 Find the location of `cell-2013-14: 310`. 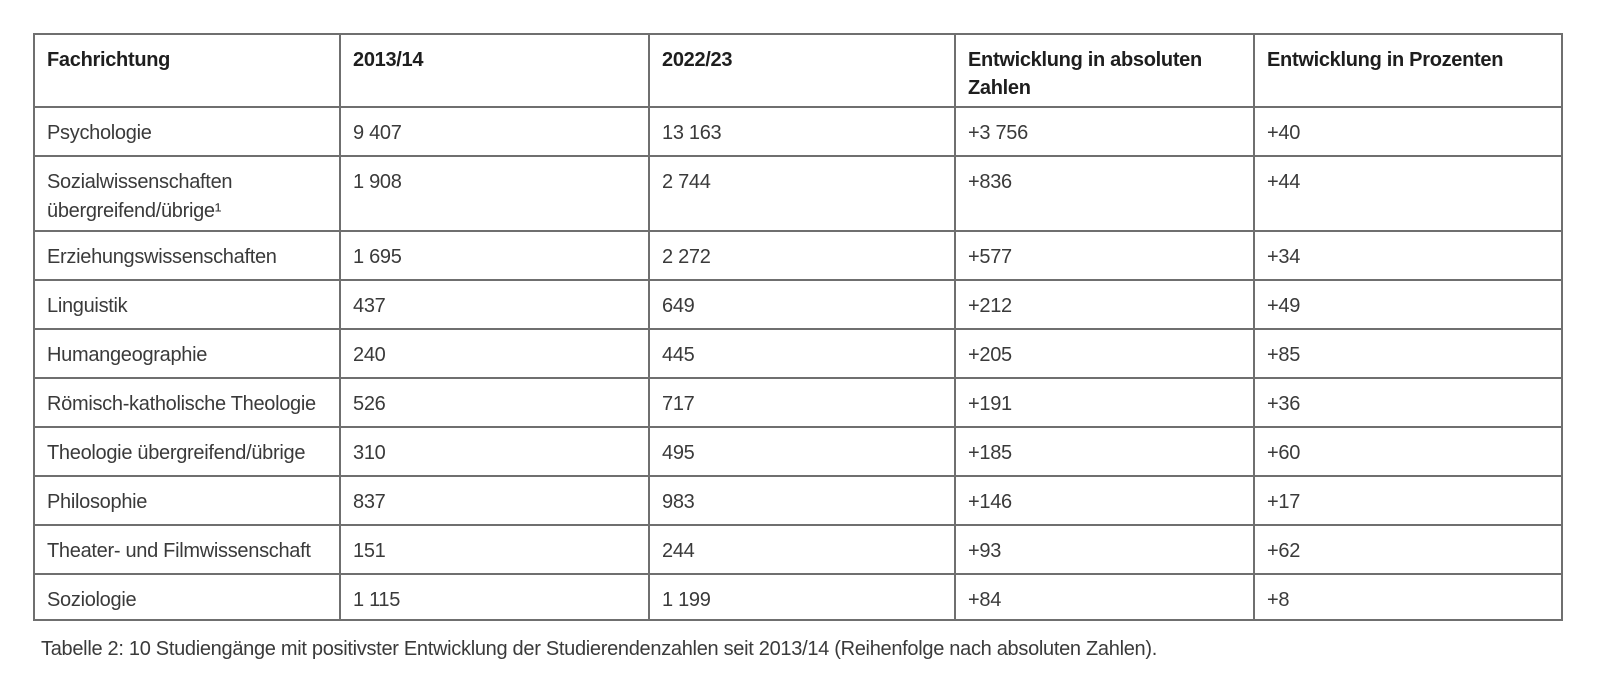

cell-2013-14: 310 is located at coordinates (494, 451).